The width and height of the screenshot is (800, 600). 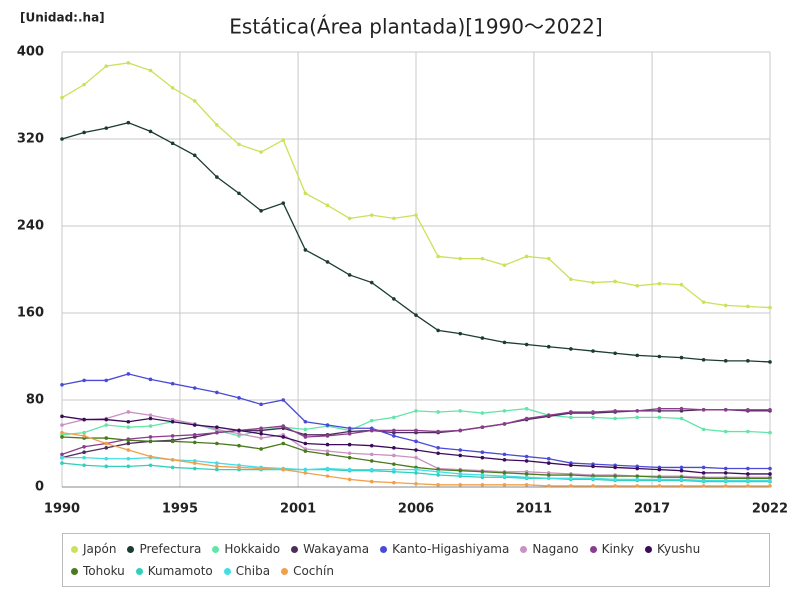 What do you see at coordinates (770, 509) in the screenshot?
I see `x-tick-label: 2022` at bounding box center [770, 509].